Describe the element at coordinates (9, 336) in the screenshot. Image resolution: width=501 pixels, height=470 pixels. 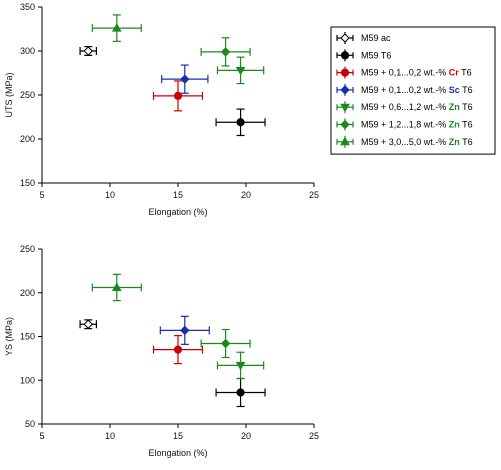
I see `y-axis-title: YS (MPa)` at that location.